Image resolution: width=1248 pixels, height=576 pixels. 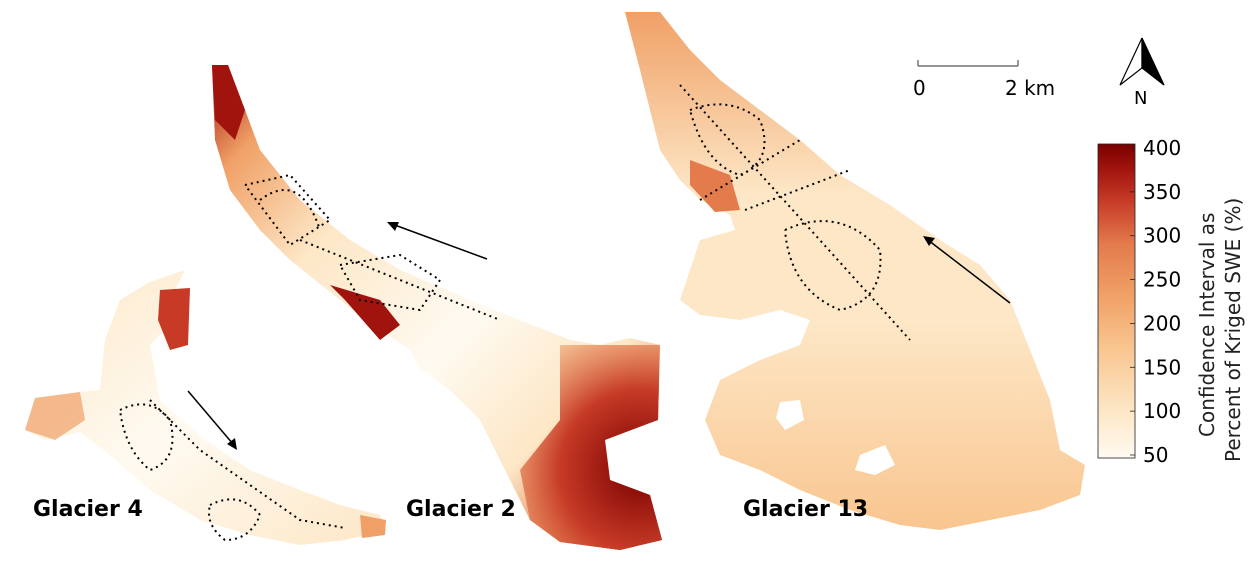 I want to click on glacier-4-survey-track, so click(x=232, y=470).